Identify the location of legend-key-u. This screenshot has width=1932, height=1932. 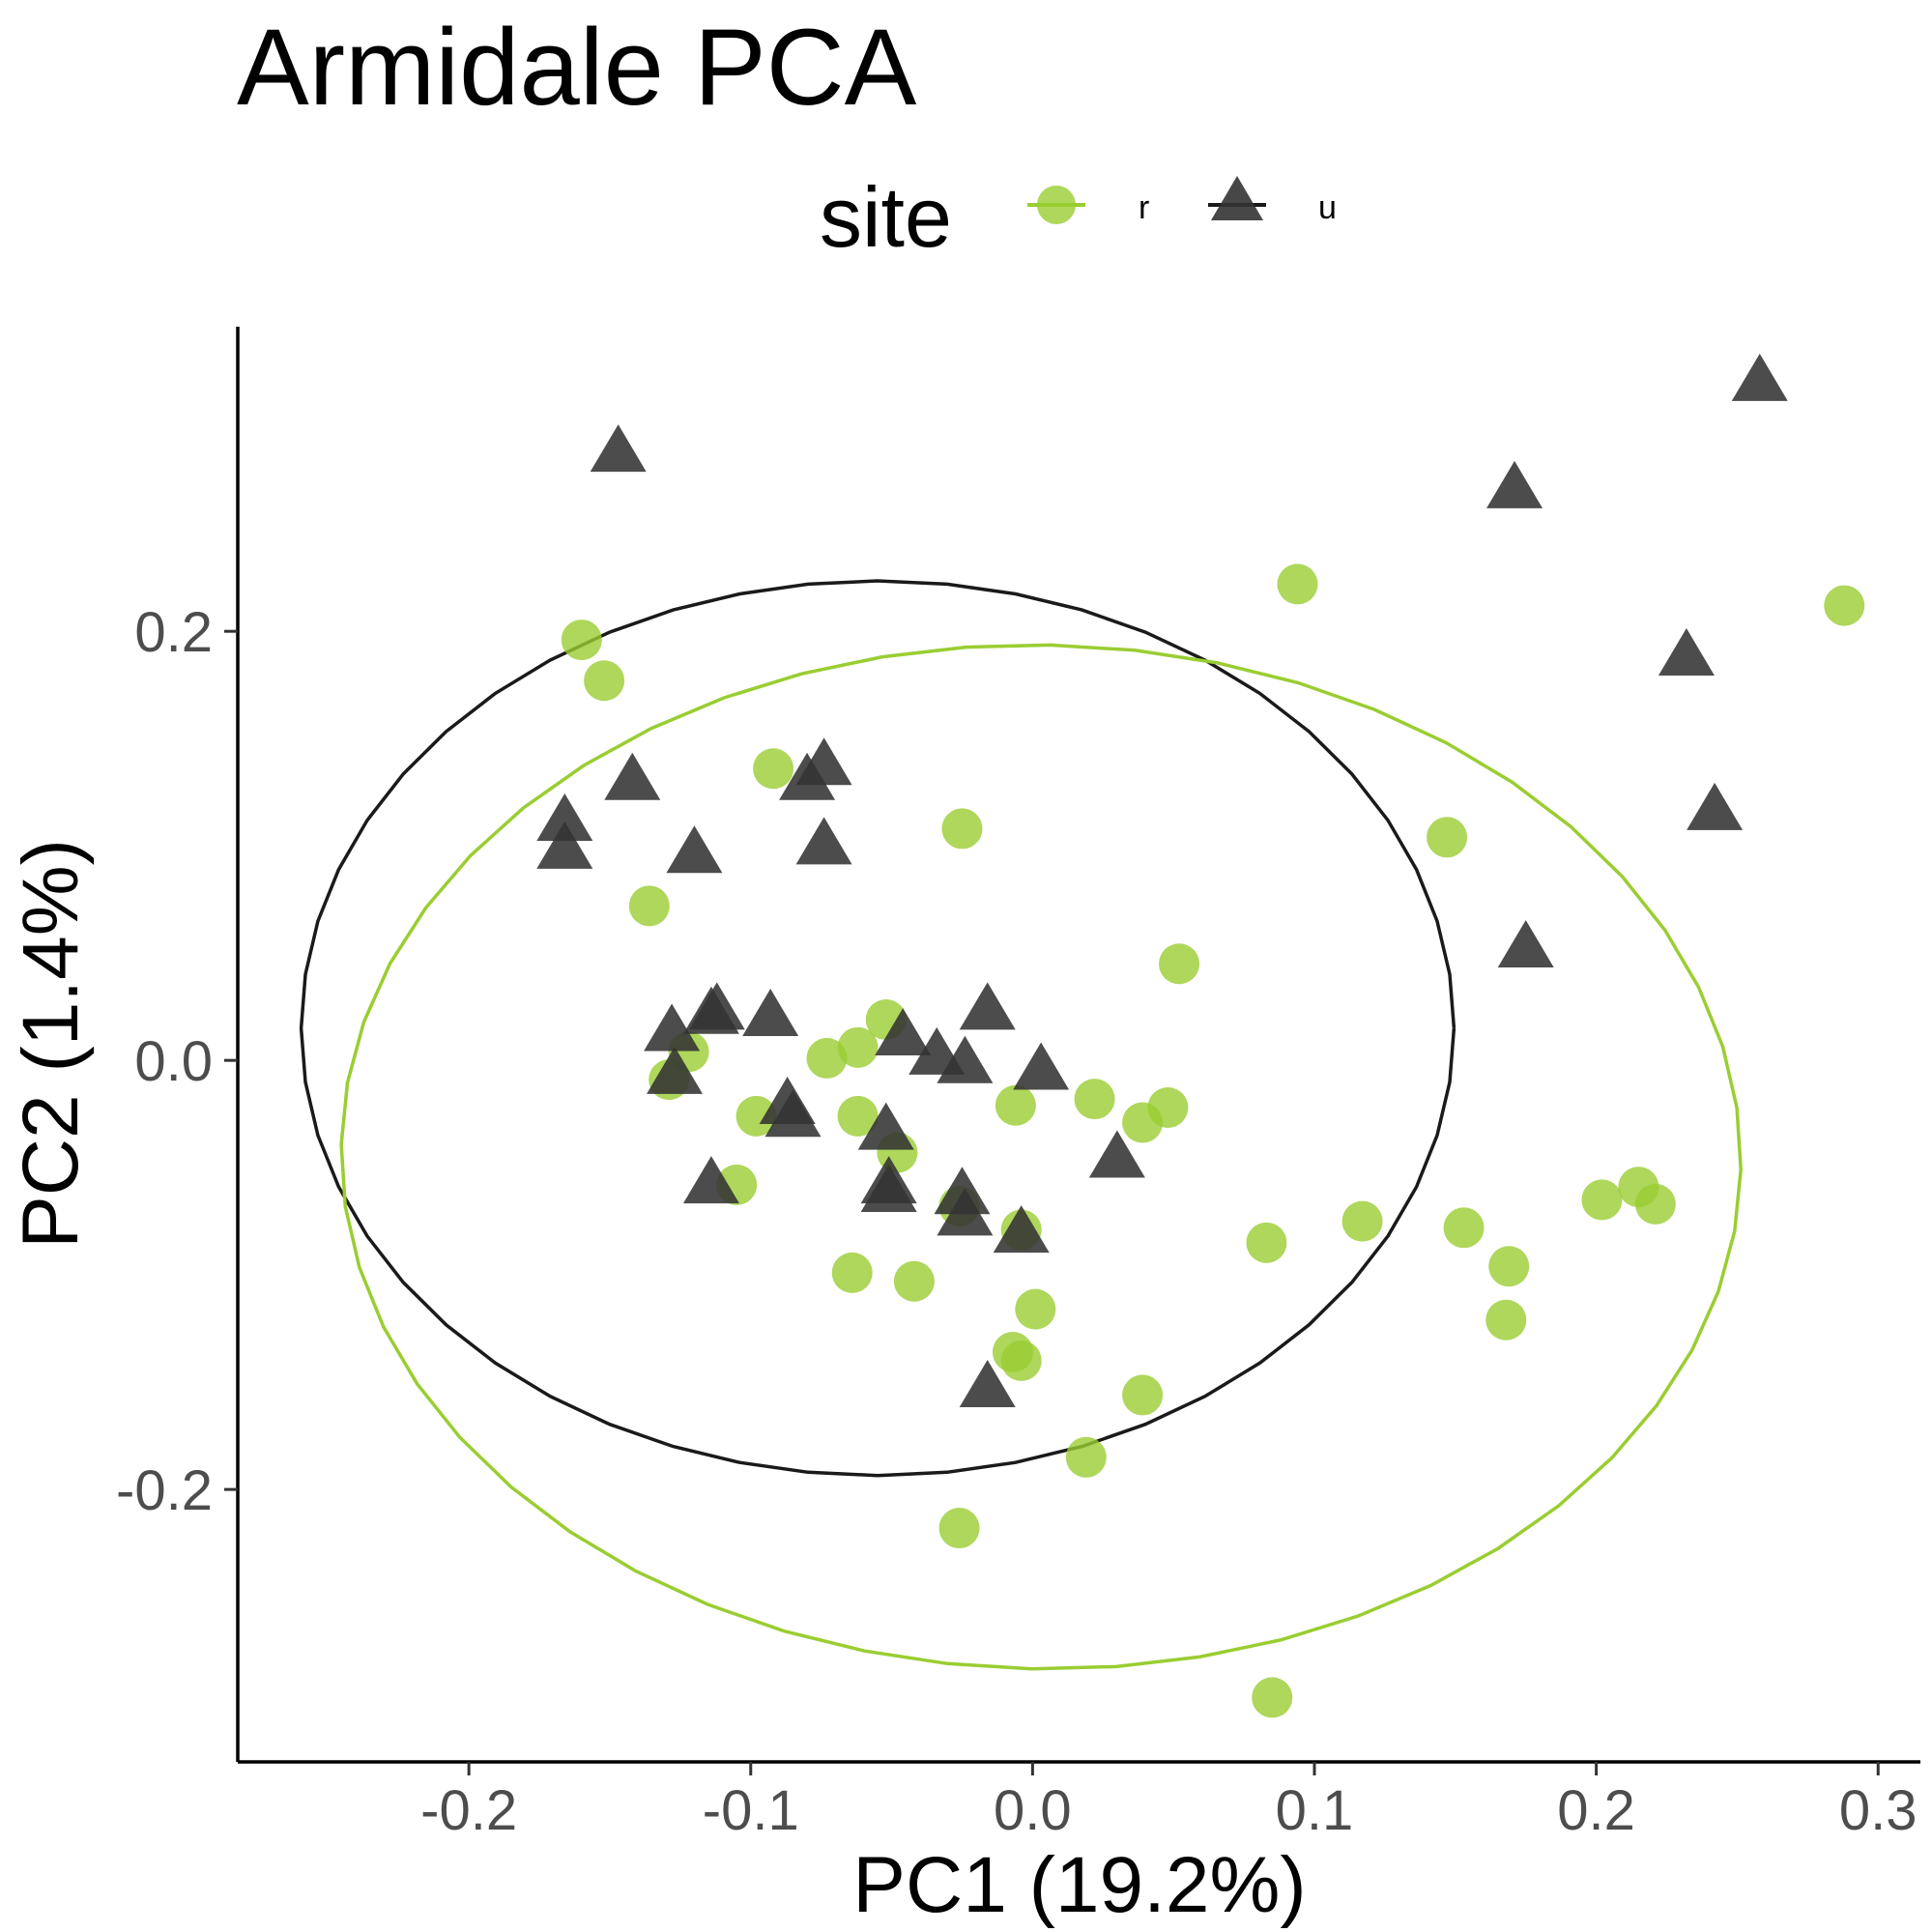
(1237, 198).